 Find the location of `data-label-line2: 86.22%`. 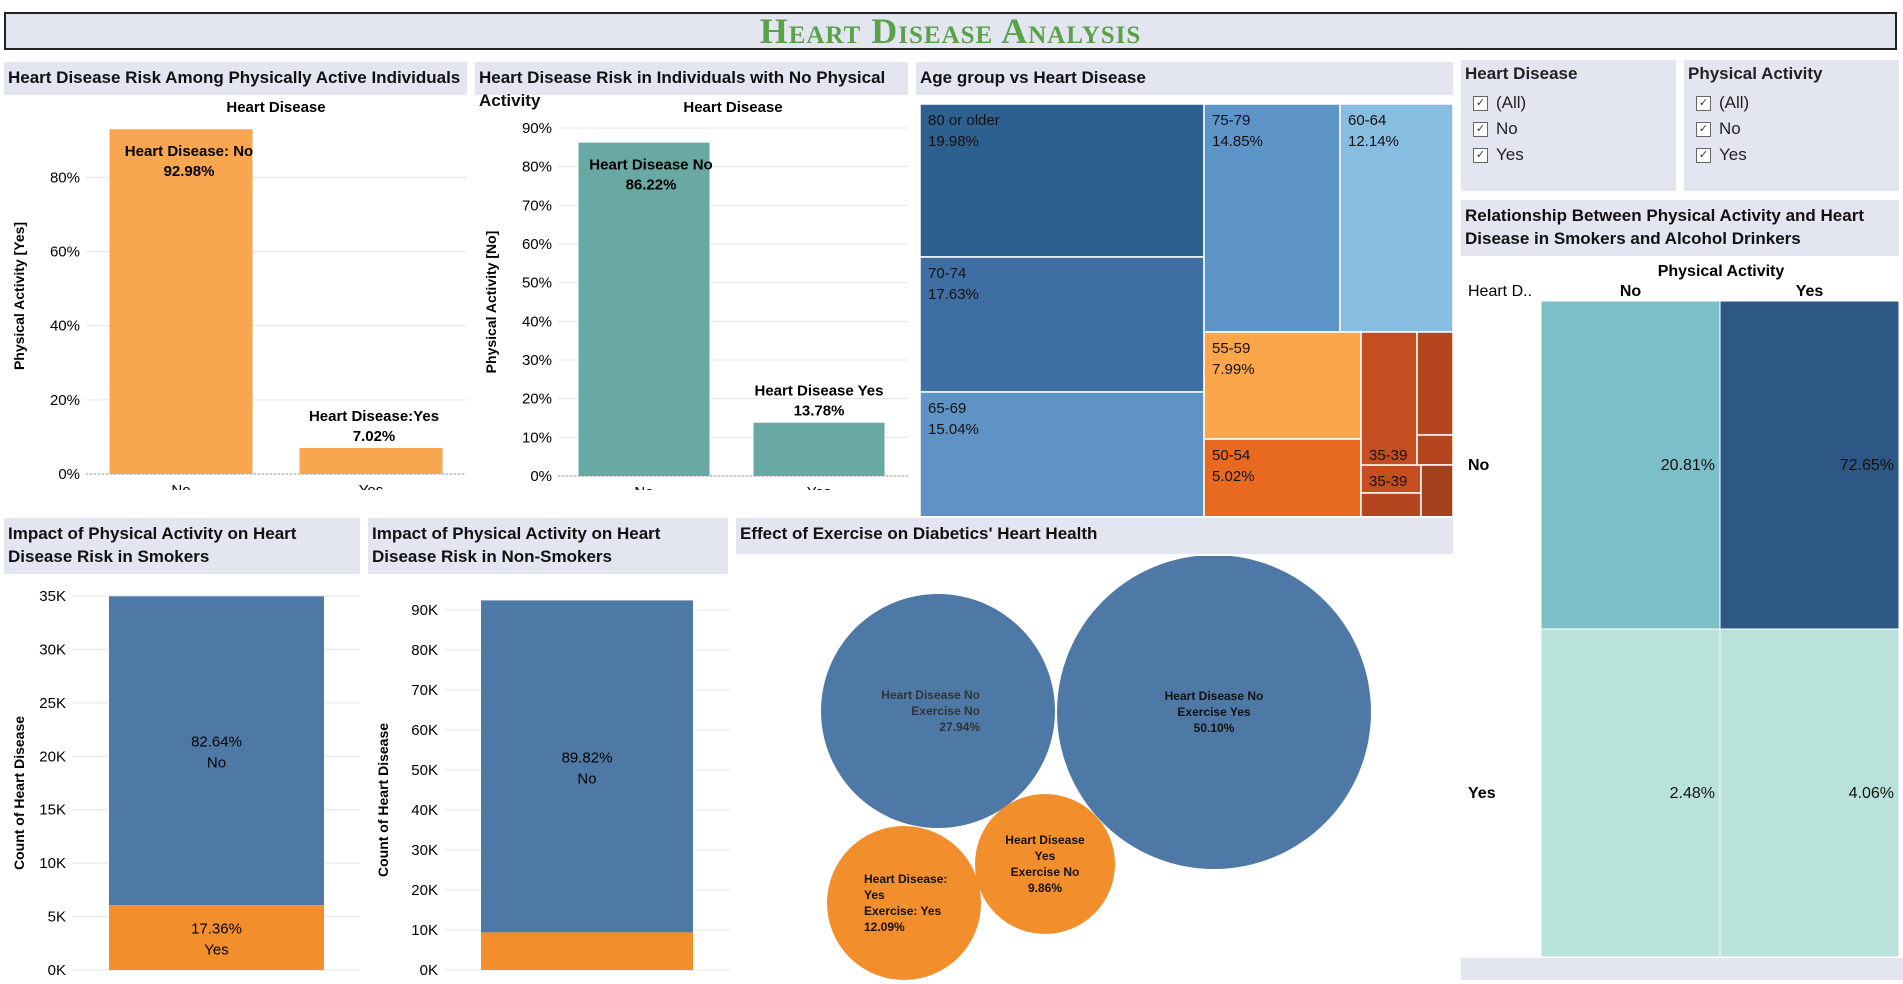

data-label-line2: 86.22% is located at coordinates (651, 185).